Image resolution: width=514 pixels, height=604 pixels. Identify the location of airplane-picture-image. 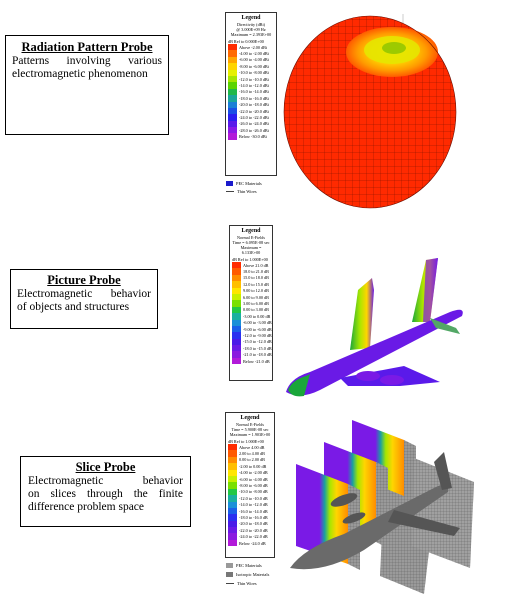
(374, 327).